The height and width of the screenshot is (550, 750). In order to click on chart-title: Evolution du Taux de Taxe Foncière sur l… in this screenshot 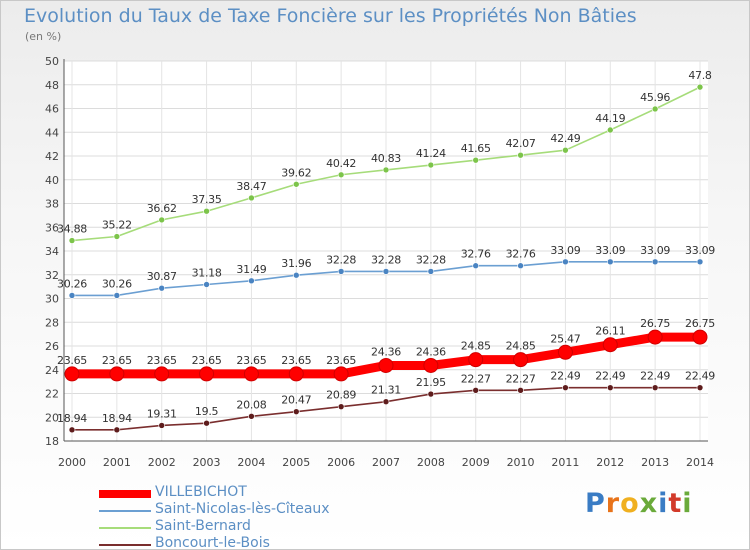, I will do `click(330, 16)`.